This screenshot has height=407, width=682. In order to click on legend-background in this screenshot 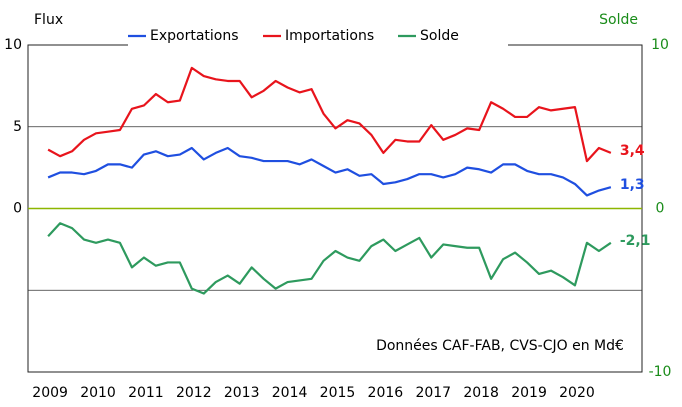, I will do `click(318, 36)`.